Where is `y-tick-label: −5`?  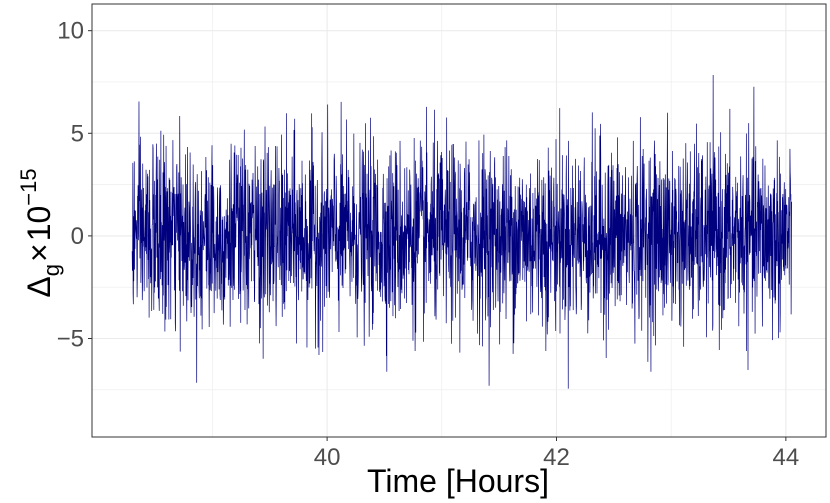
y-tick-label: −5 is located at coordinates (70, 338).